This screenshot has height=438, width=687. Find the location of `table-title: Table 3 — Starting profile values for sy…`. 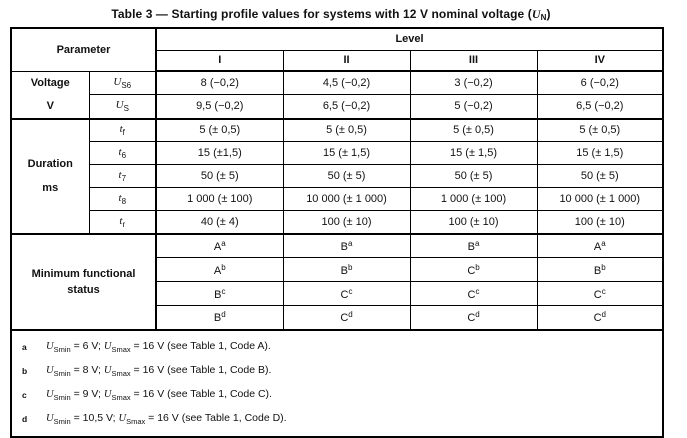

table-title: Table 3 — Starting profile values for sy… is located at coordinates (331, 14).